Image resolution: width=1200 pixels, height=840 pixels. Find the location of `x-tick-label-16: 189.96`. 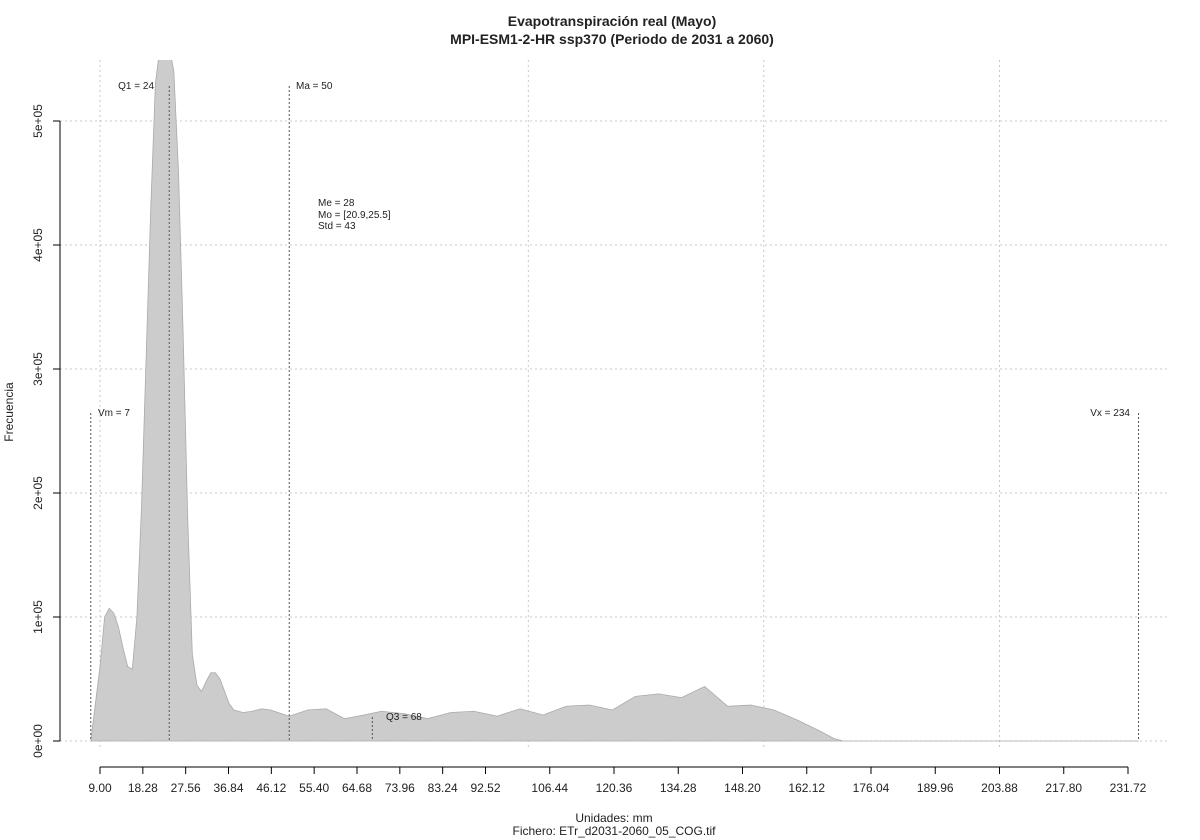

x-tick-label-16: 189.96 is located at coordinates (935, 788).